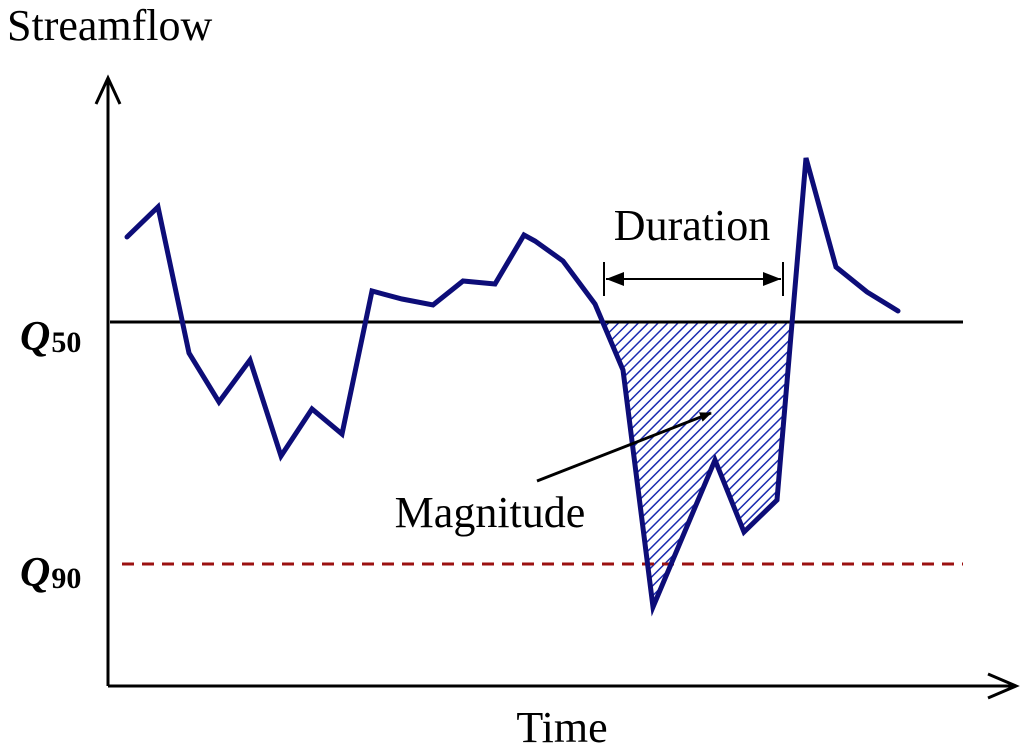 The width and height of the screenshot is (1024, 747). I want to click on deficit-area, so click(696, 464).